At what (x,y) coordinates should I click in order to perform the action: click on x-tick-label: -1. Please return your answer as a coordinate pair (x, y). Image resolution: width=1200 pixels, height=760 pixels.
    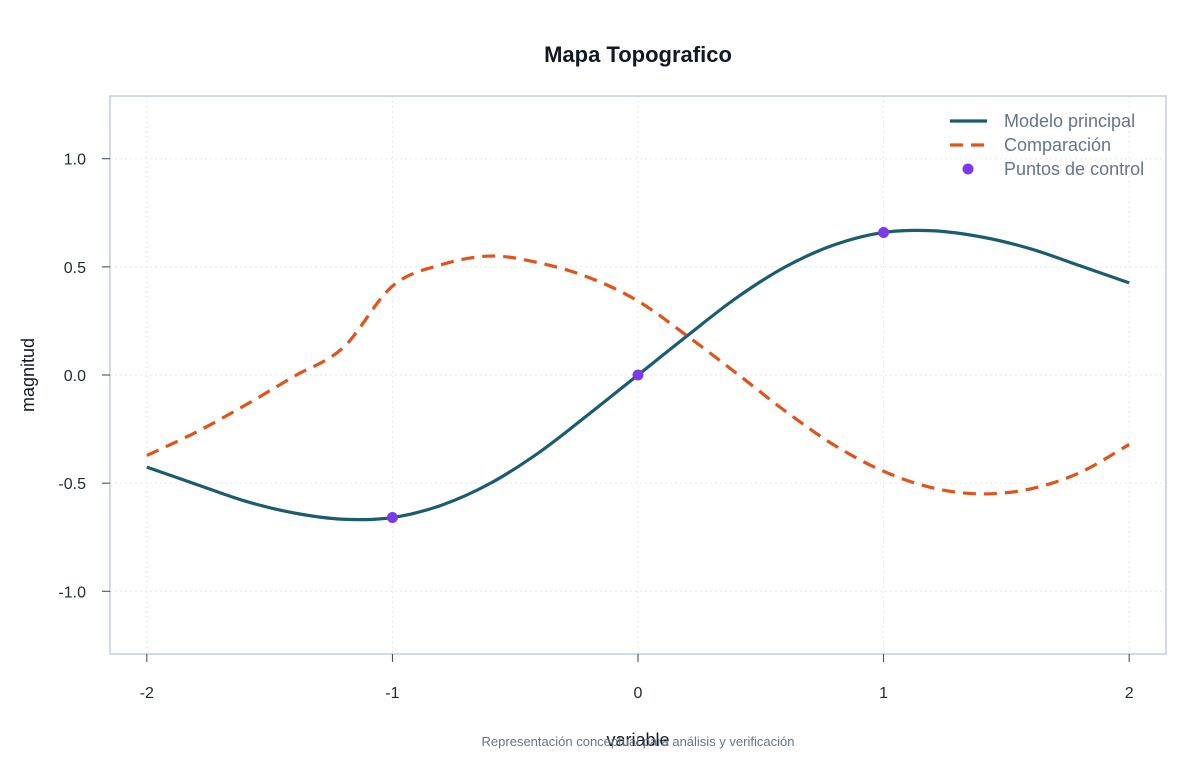
    Looking at the image, I should click on (392, 693).